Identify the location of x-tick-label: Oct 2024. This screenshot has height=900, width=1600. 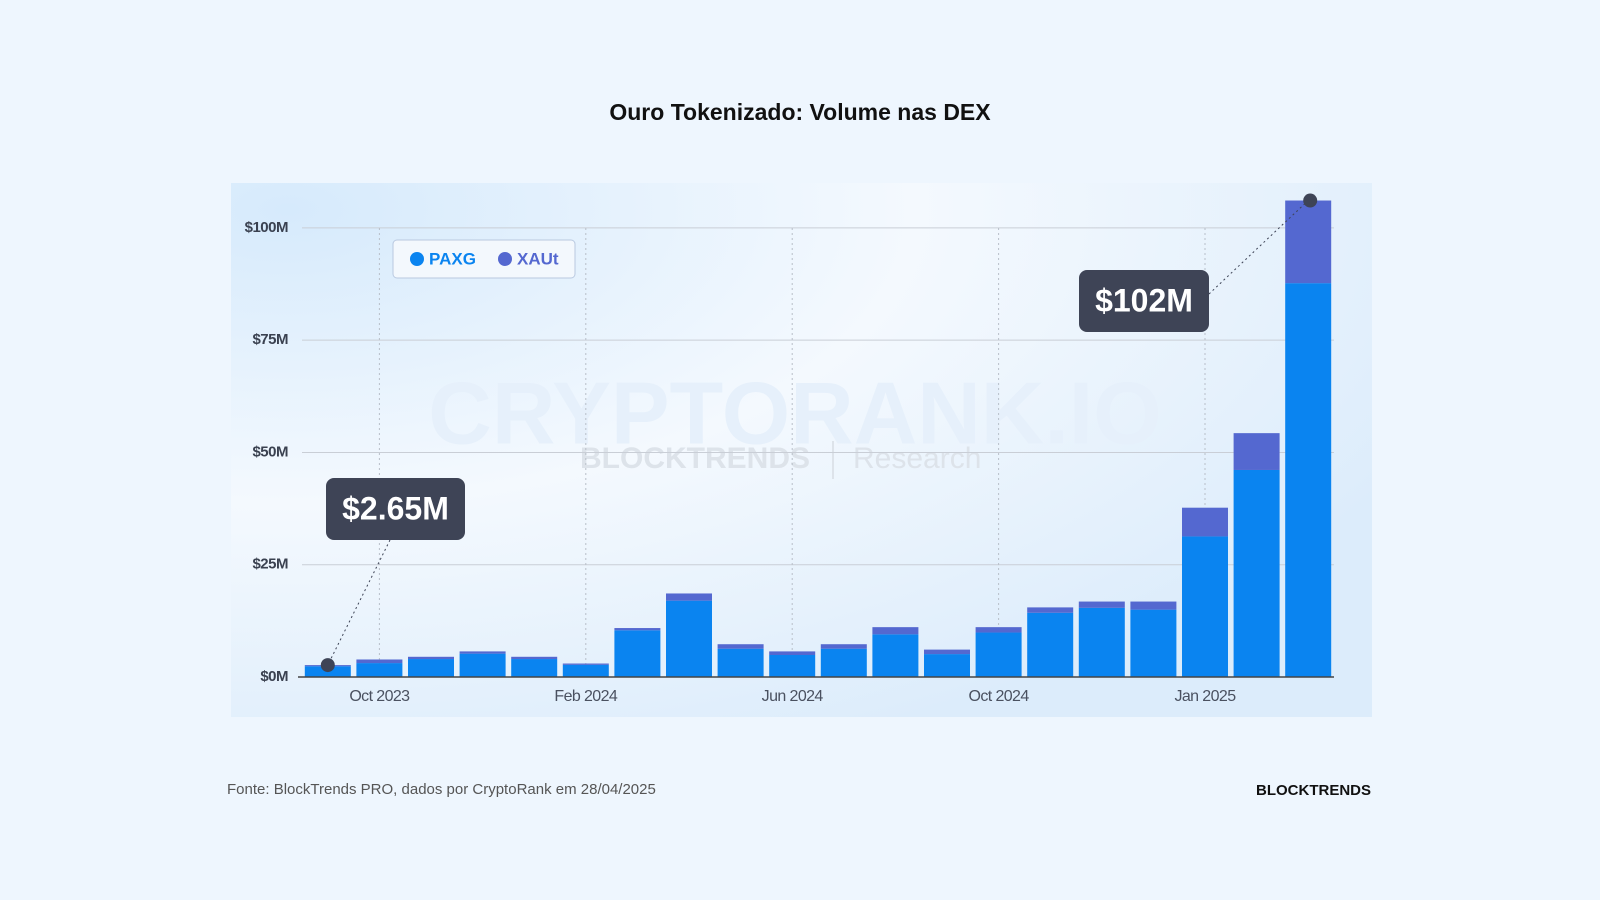
(999, 696).